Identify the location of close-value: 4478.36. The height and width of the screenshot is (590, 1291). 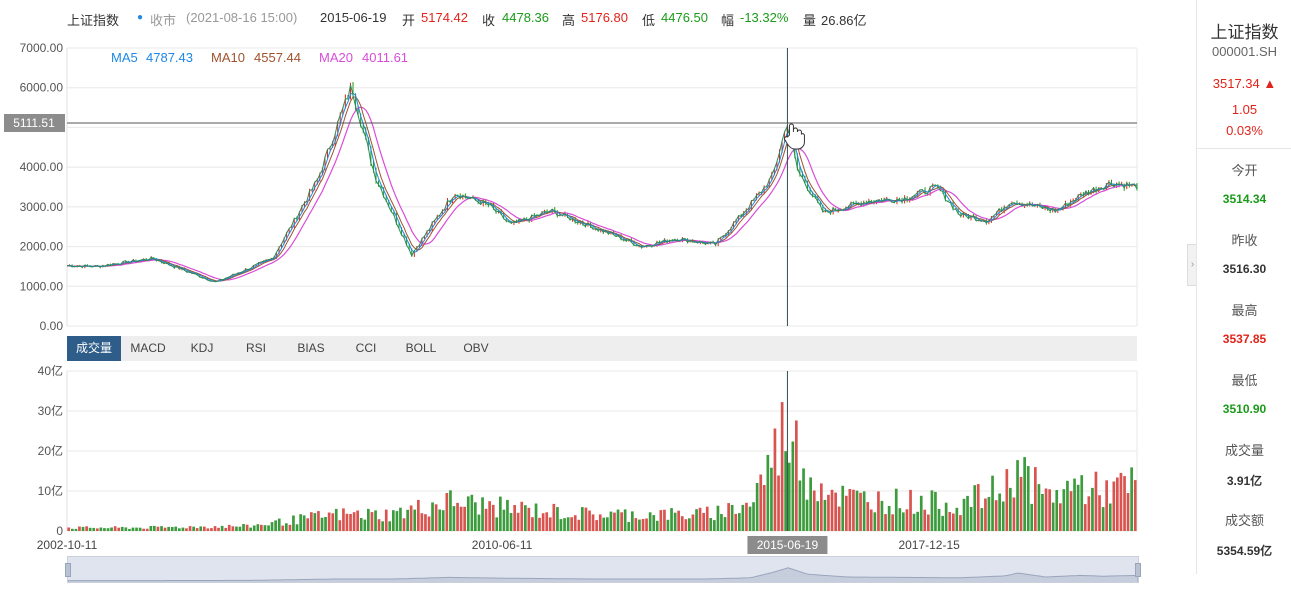
(525, 17).